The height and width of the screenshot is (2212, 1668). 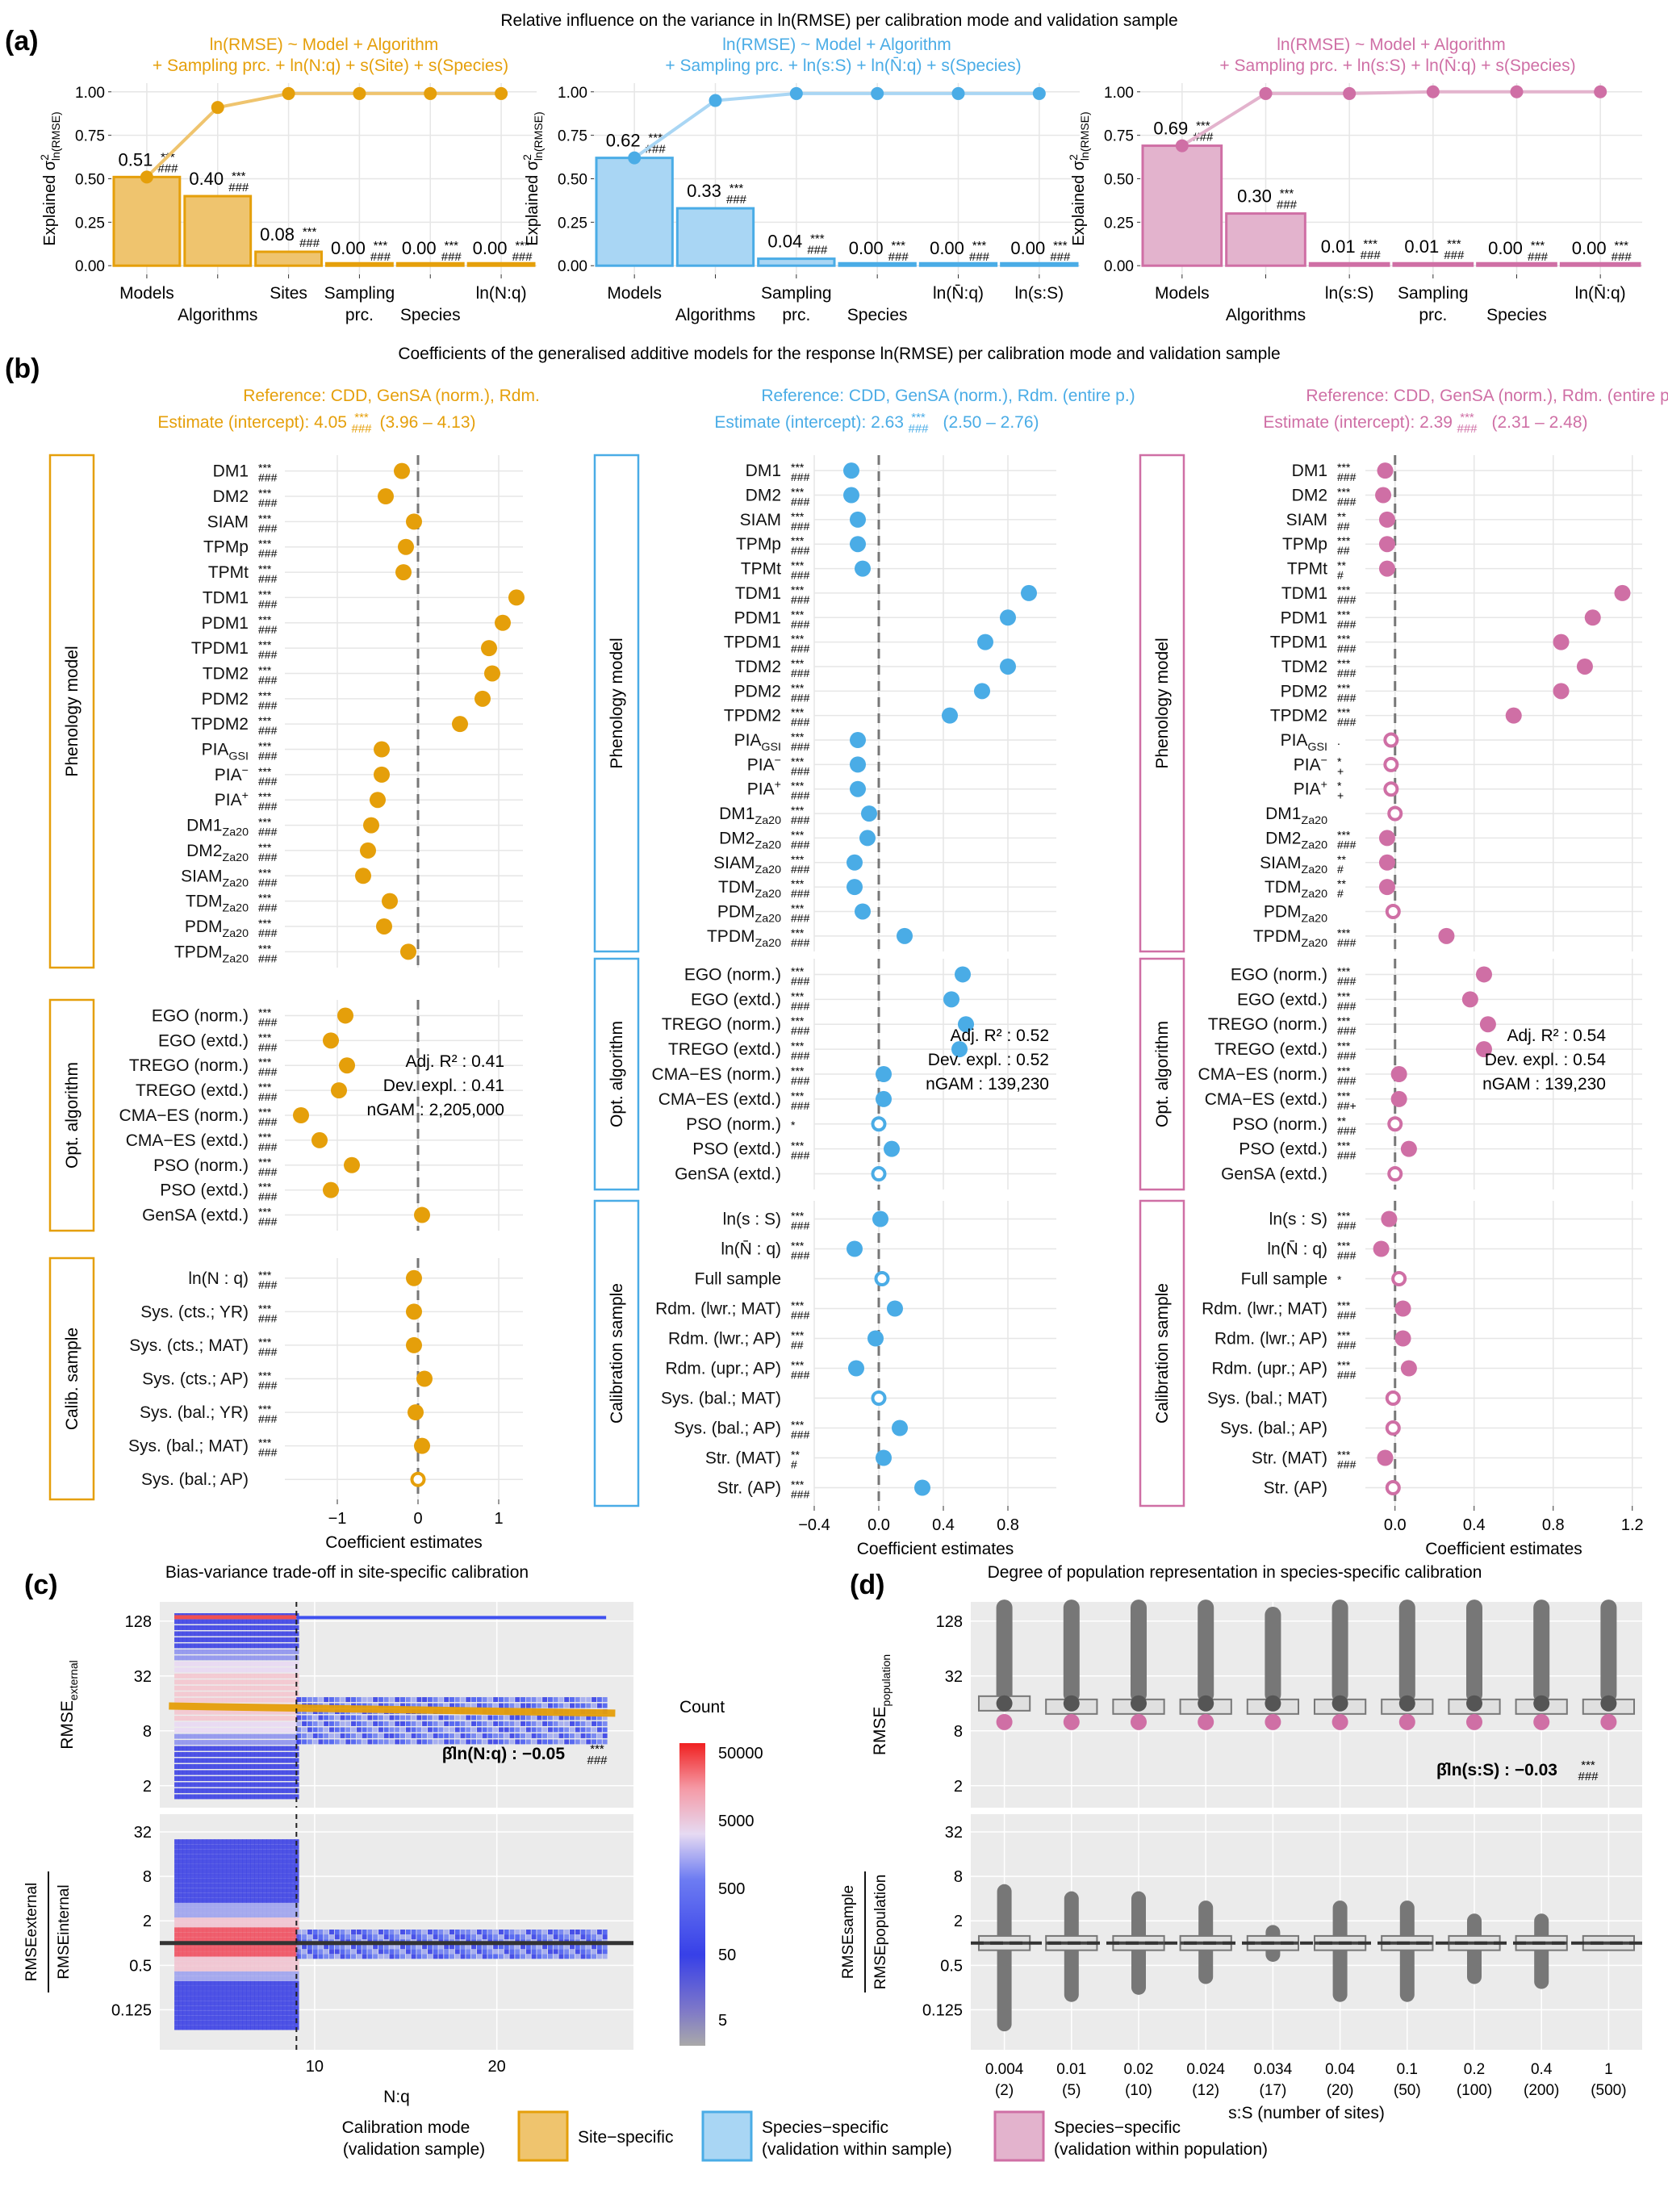 I want to click on coef-point-TPDM_Za20, so click(x=905, y=936).